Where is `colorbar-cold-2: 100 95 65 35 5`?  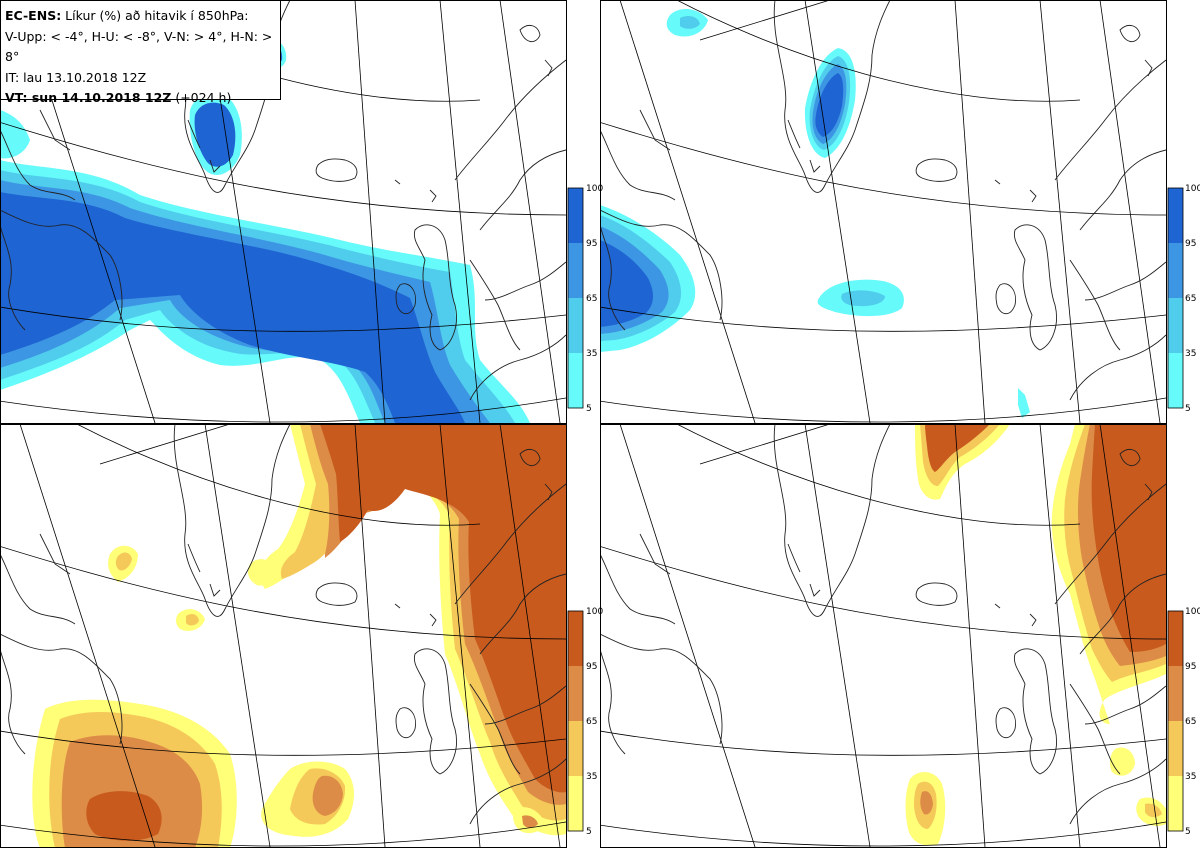 colorbar-cold-2: 100 95 65 35 5 is located at coordinates (1183, 299).